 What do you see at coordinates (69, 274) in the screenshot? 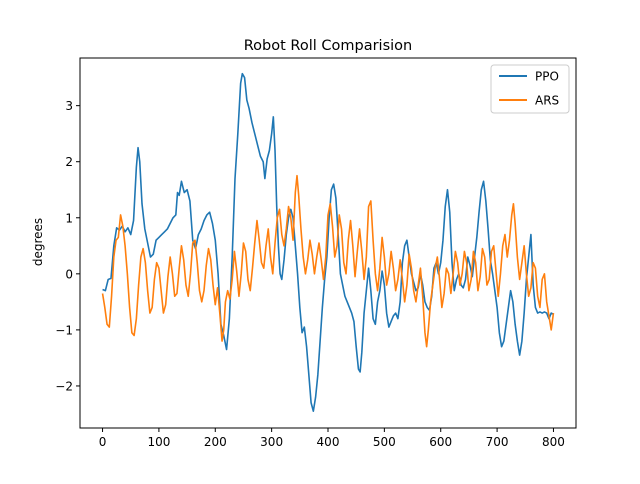
I see `y-tick-label: 0` at bounding box center [69, 274].